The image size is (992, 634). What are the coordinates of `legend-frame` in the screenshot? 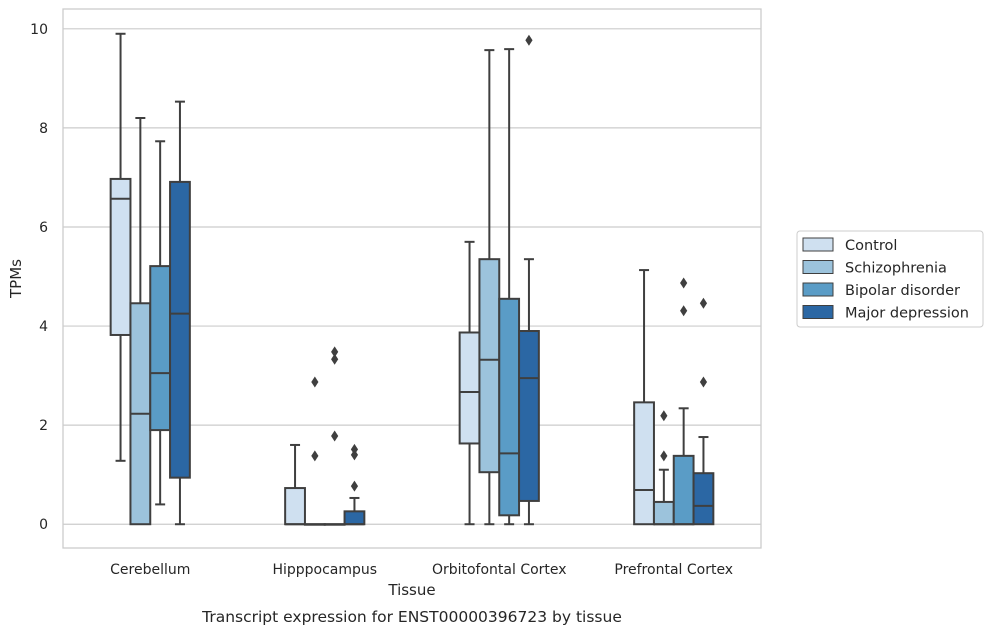 It's located at (890, 279).